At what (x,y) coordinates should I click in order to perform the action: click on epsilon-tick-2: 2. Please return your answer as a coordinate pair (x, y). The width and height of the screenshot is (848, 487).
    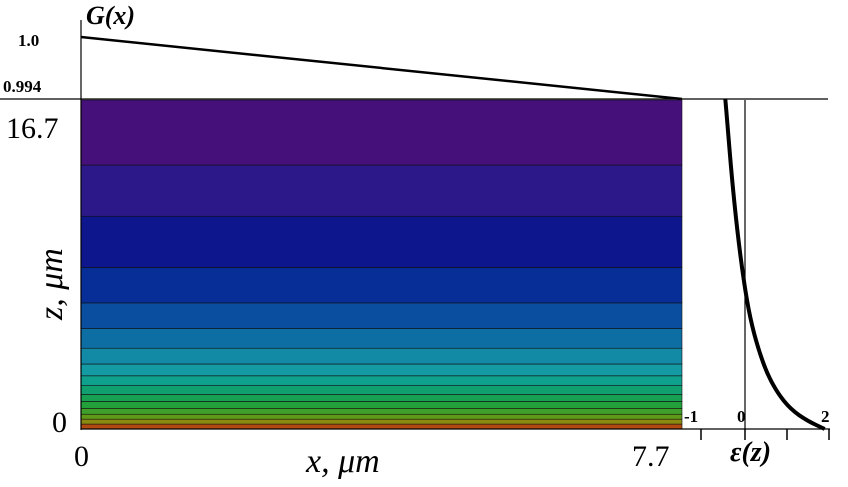
    Looking at the image, I should click on (825, 416).